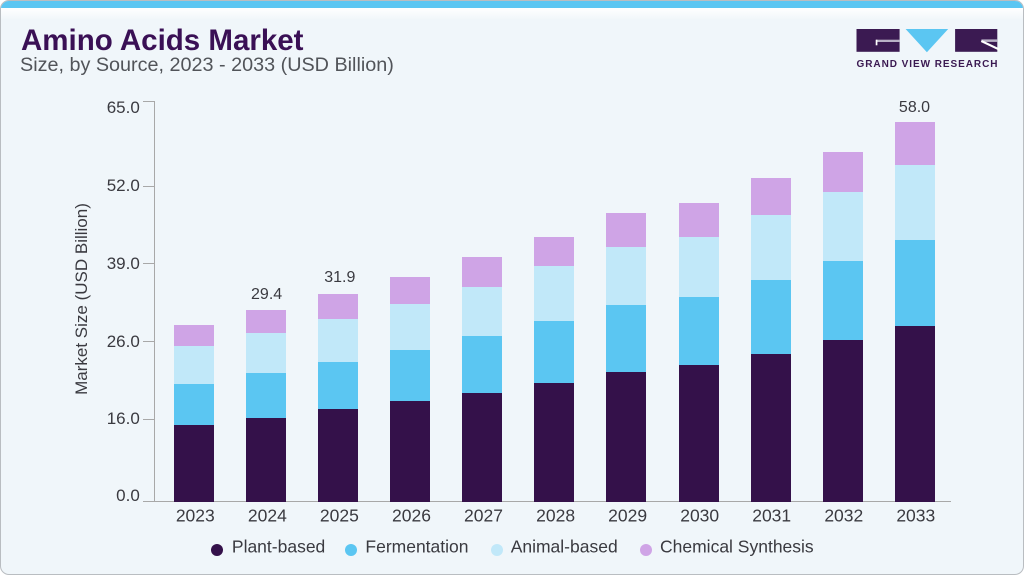  What do you see at coordinates (928, 64) in the screenshot?
I see `svg-text: GRAND VIEW RESEARCH` at bounding box center [928, 64].